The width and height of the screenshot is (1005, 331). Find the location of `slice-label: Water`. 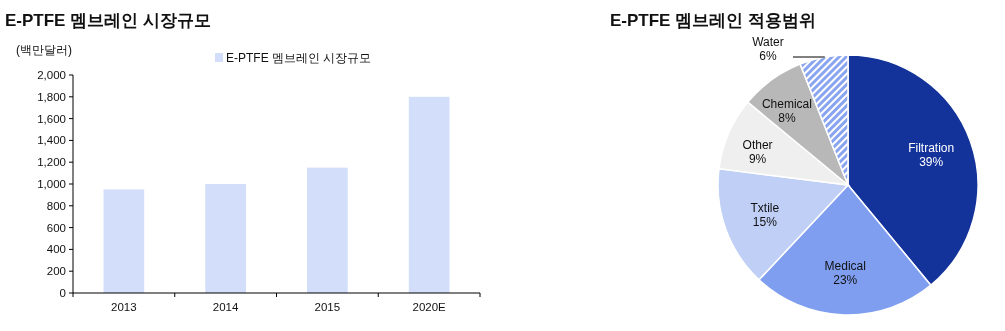

slice-label: Water is located at coordinates (768, 42).